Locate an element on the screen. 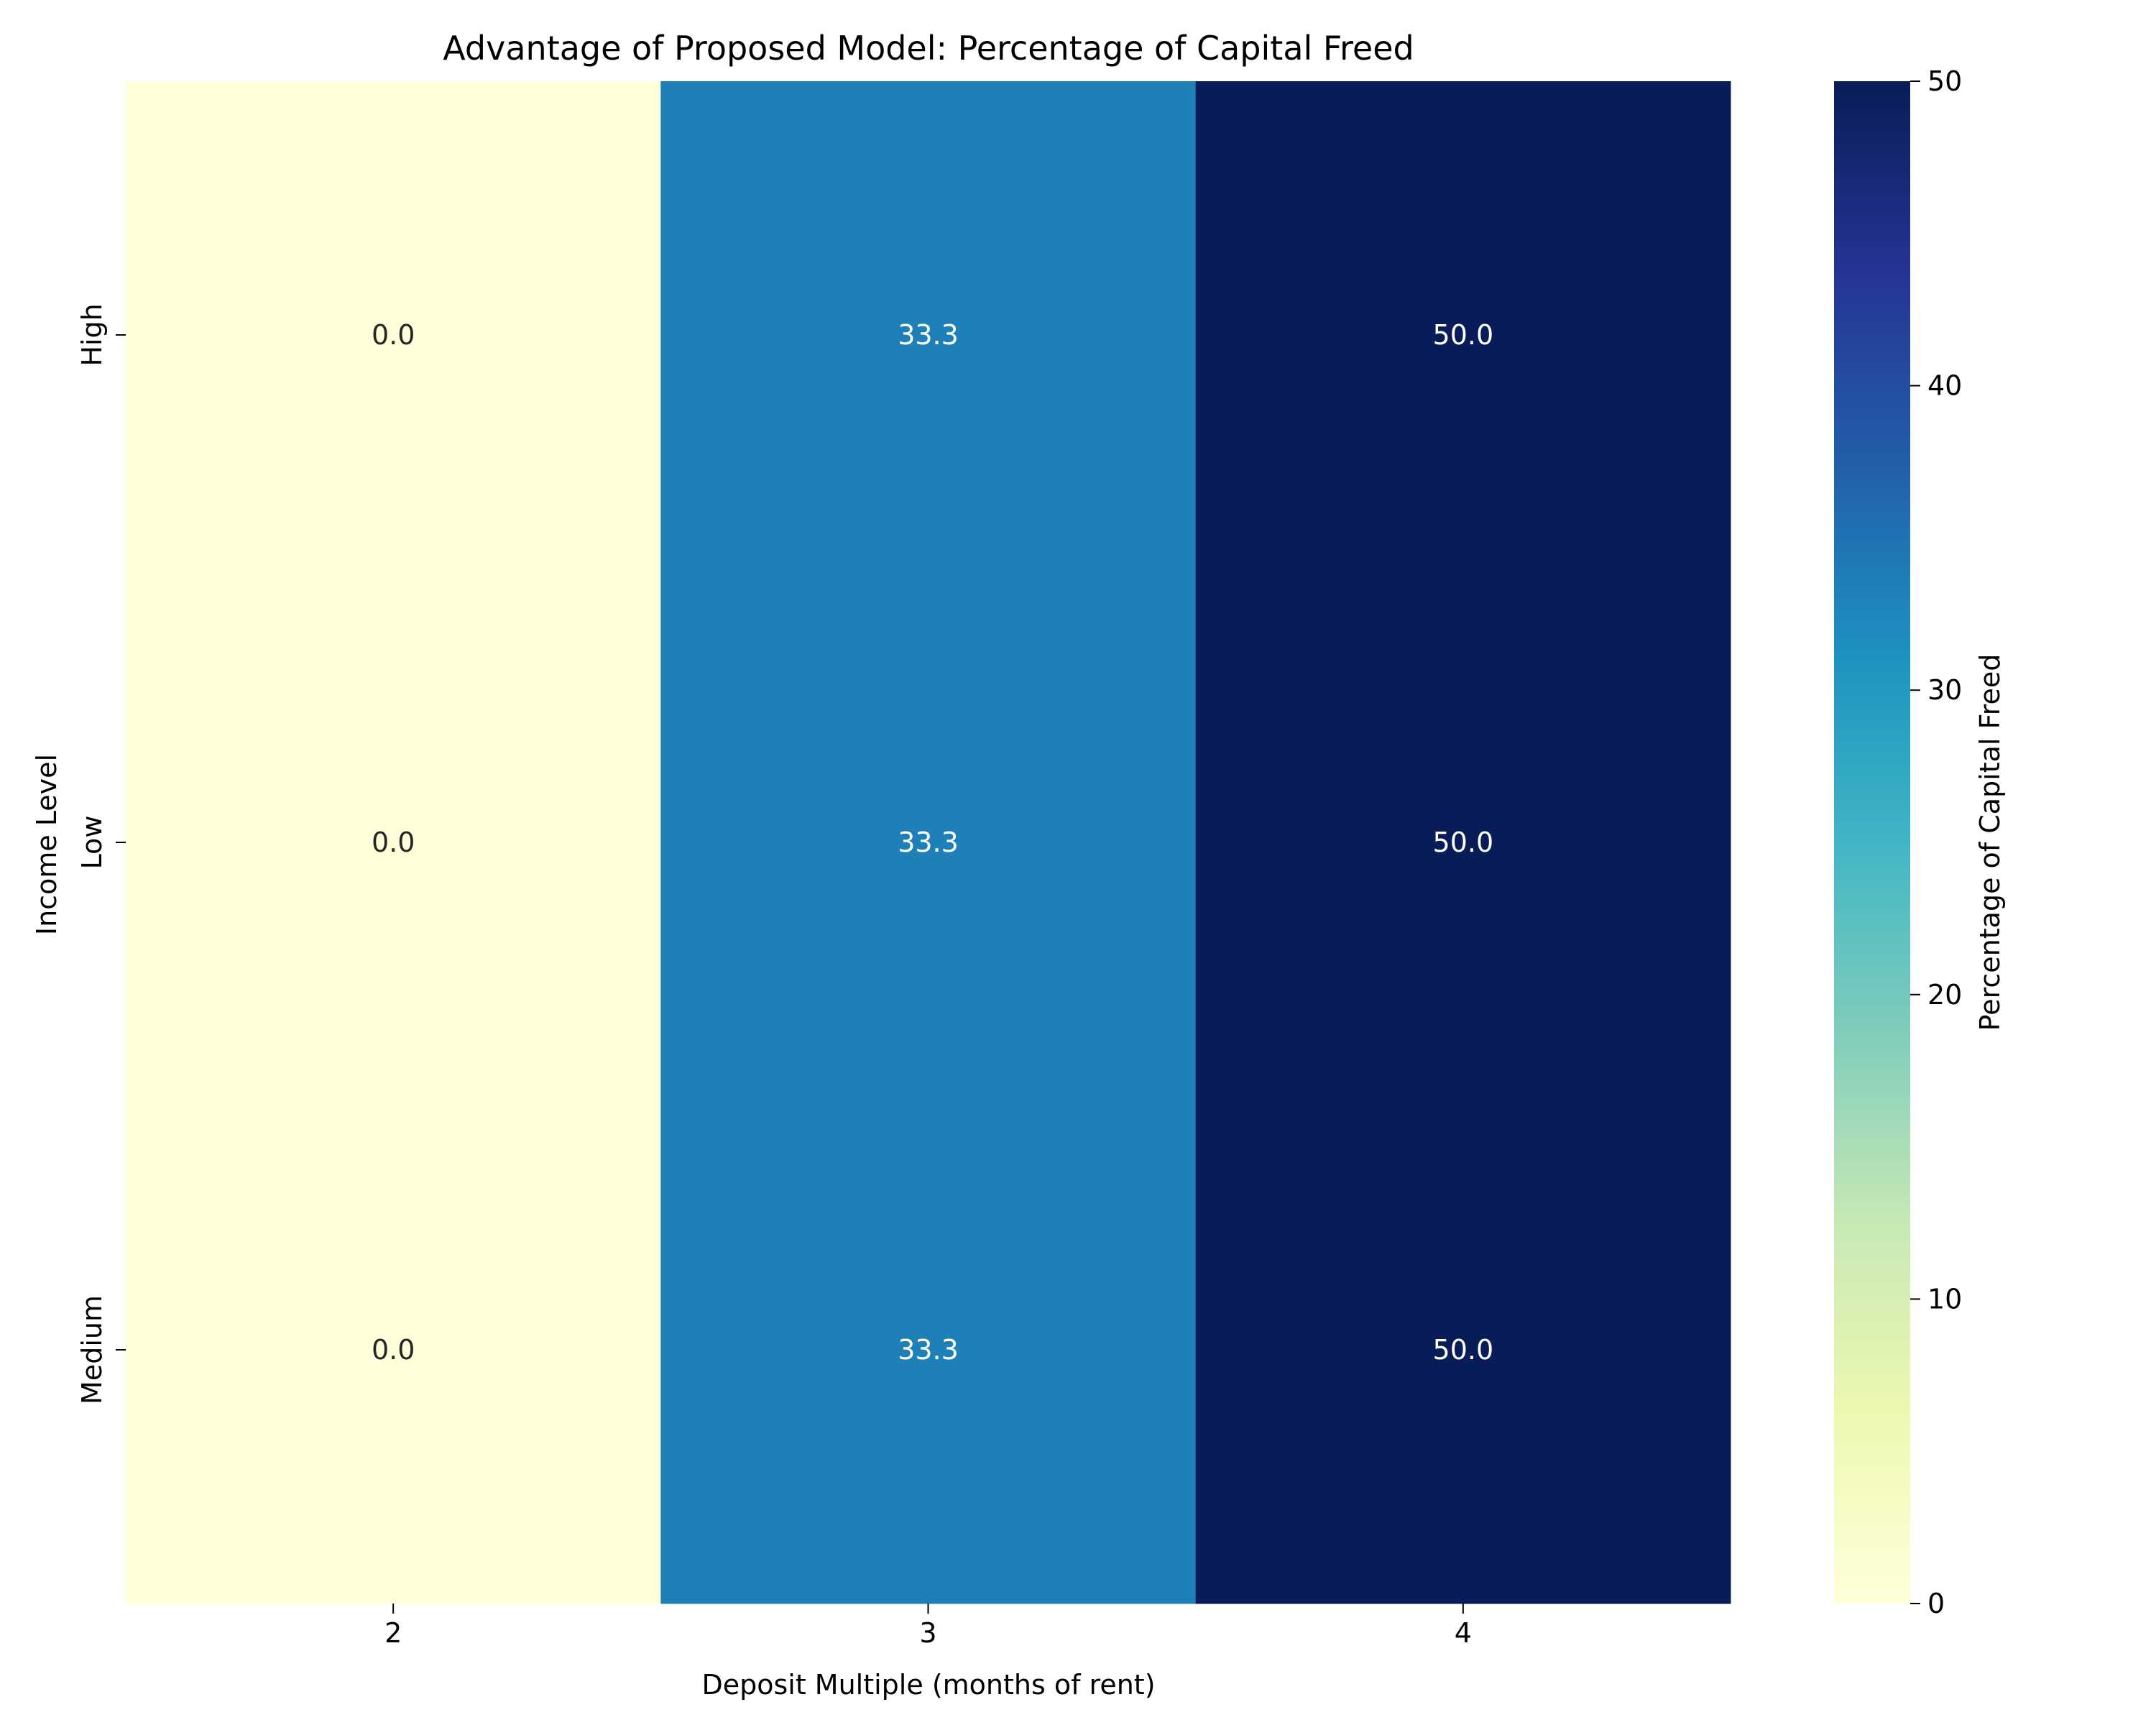 The image size is (2156, 1725). x-axis: 2 3 4 is located at coordinates (928, 1626).